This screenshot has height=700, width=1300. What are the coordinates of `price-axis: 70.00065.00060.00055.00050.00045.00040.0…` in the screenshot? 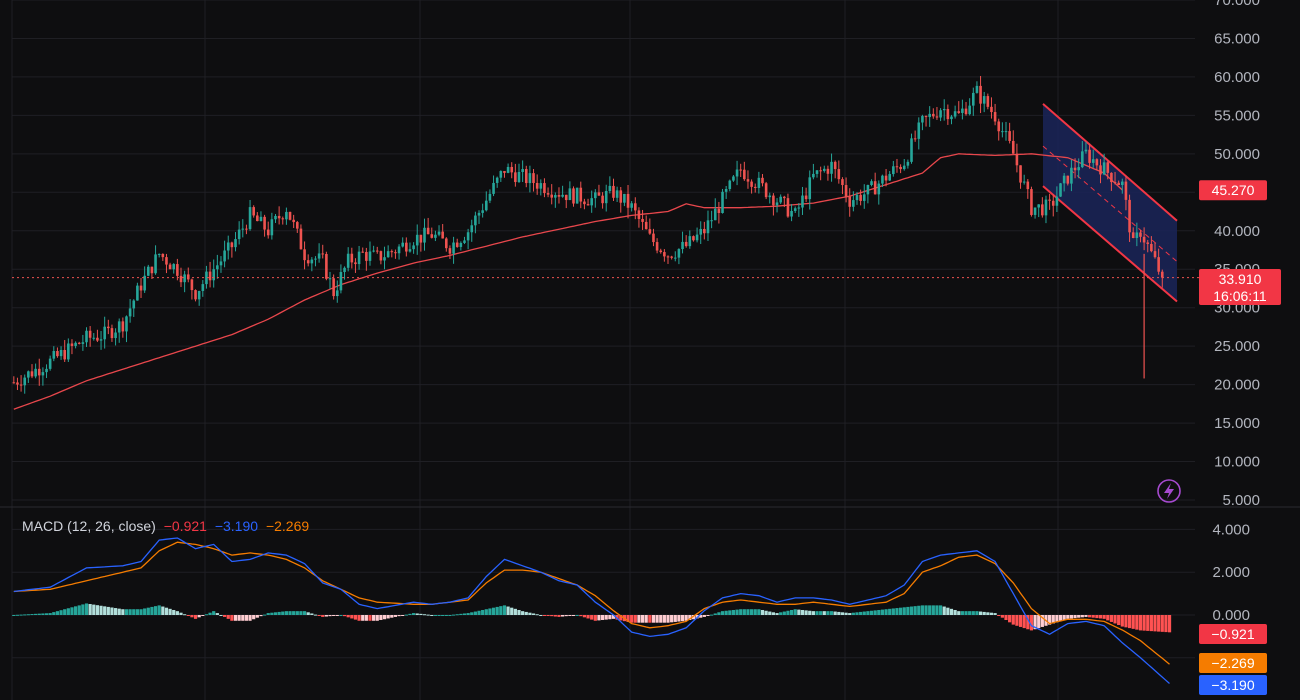 It's located at (1233, 333).